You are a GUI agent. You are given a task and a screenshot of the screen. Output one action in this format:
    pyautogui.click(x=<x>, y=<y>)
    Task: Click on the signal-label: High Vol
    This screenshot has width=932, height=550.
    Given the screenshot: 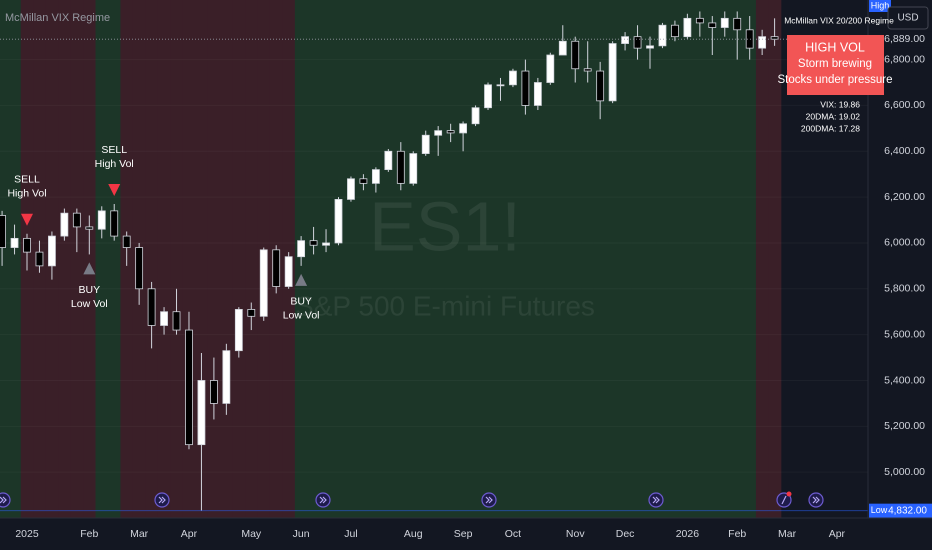 What is the action you would take?
    pyautogui.click(x=26, y=194)
    